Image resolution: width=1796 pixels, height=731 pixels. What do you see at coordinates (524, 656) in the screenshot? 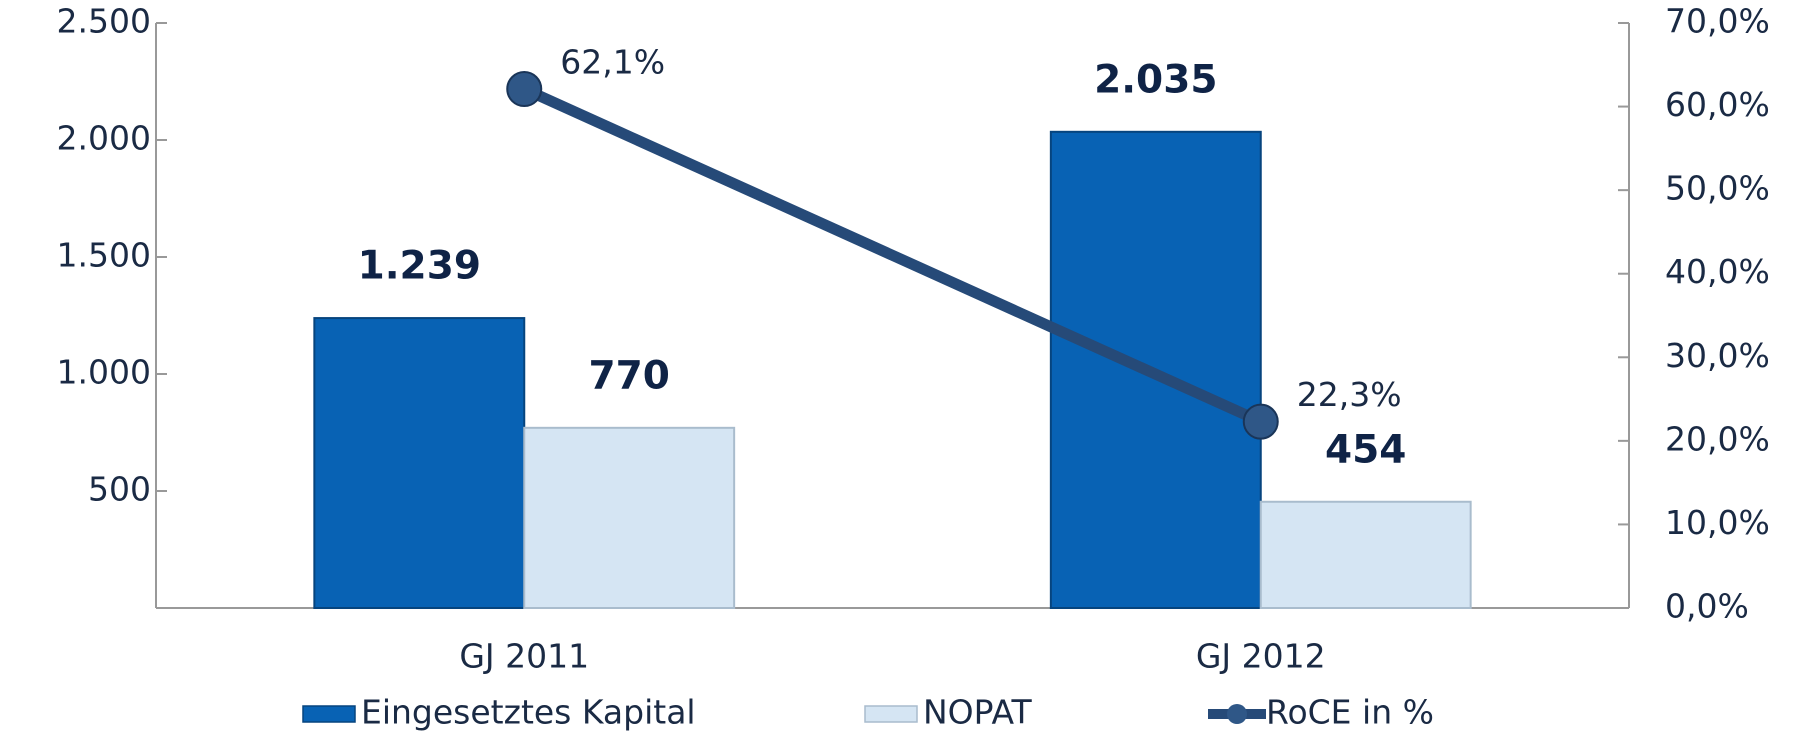
I see `x-tick-label: GJ 2011` at bounding box center [524, 656].